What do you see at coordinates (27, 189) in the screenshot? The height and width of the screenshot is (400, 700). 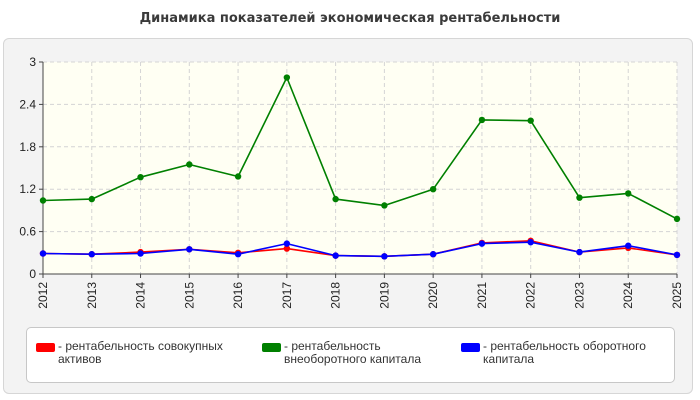 I see `y-tick-label: 1.2` at bounding box center [27, 189].